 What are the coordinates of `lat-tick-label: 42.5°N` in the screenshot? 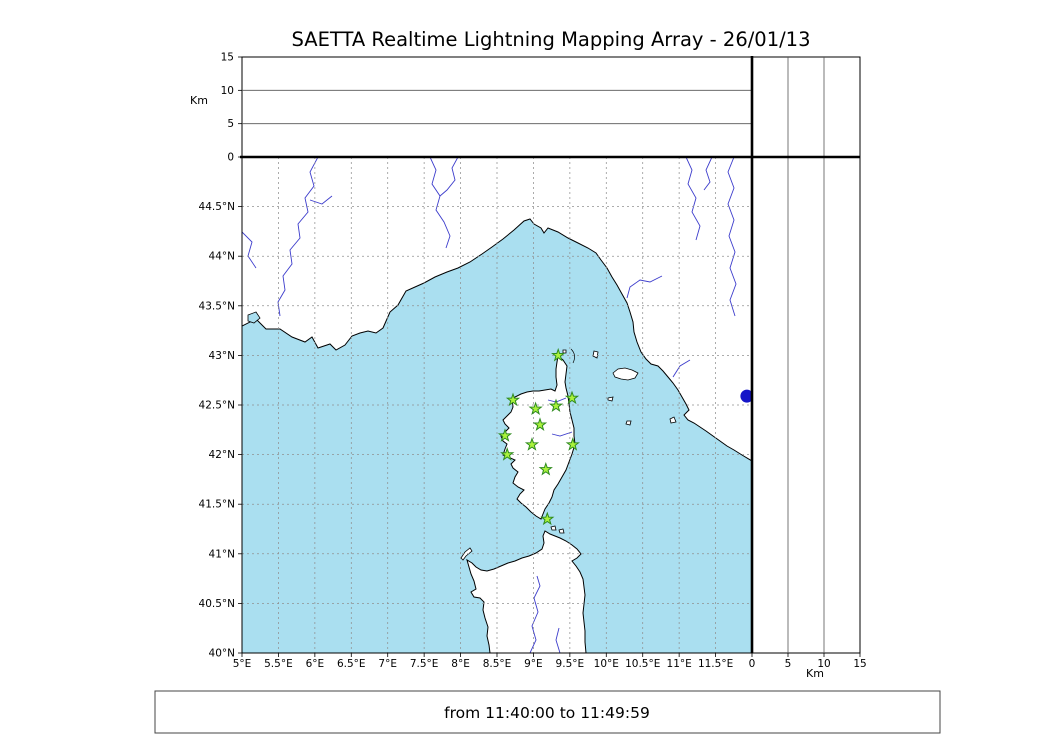 It's located at (217, 406).